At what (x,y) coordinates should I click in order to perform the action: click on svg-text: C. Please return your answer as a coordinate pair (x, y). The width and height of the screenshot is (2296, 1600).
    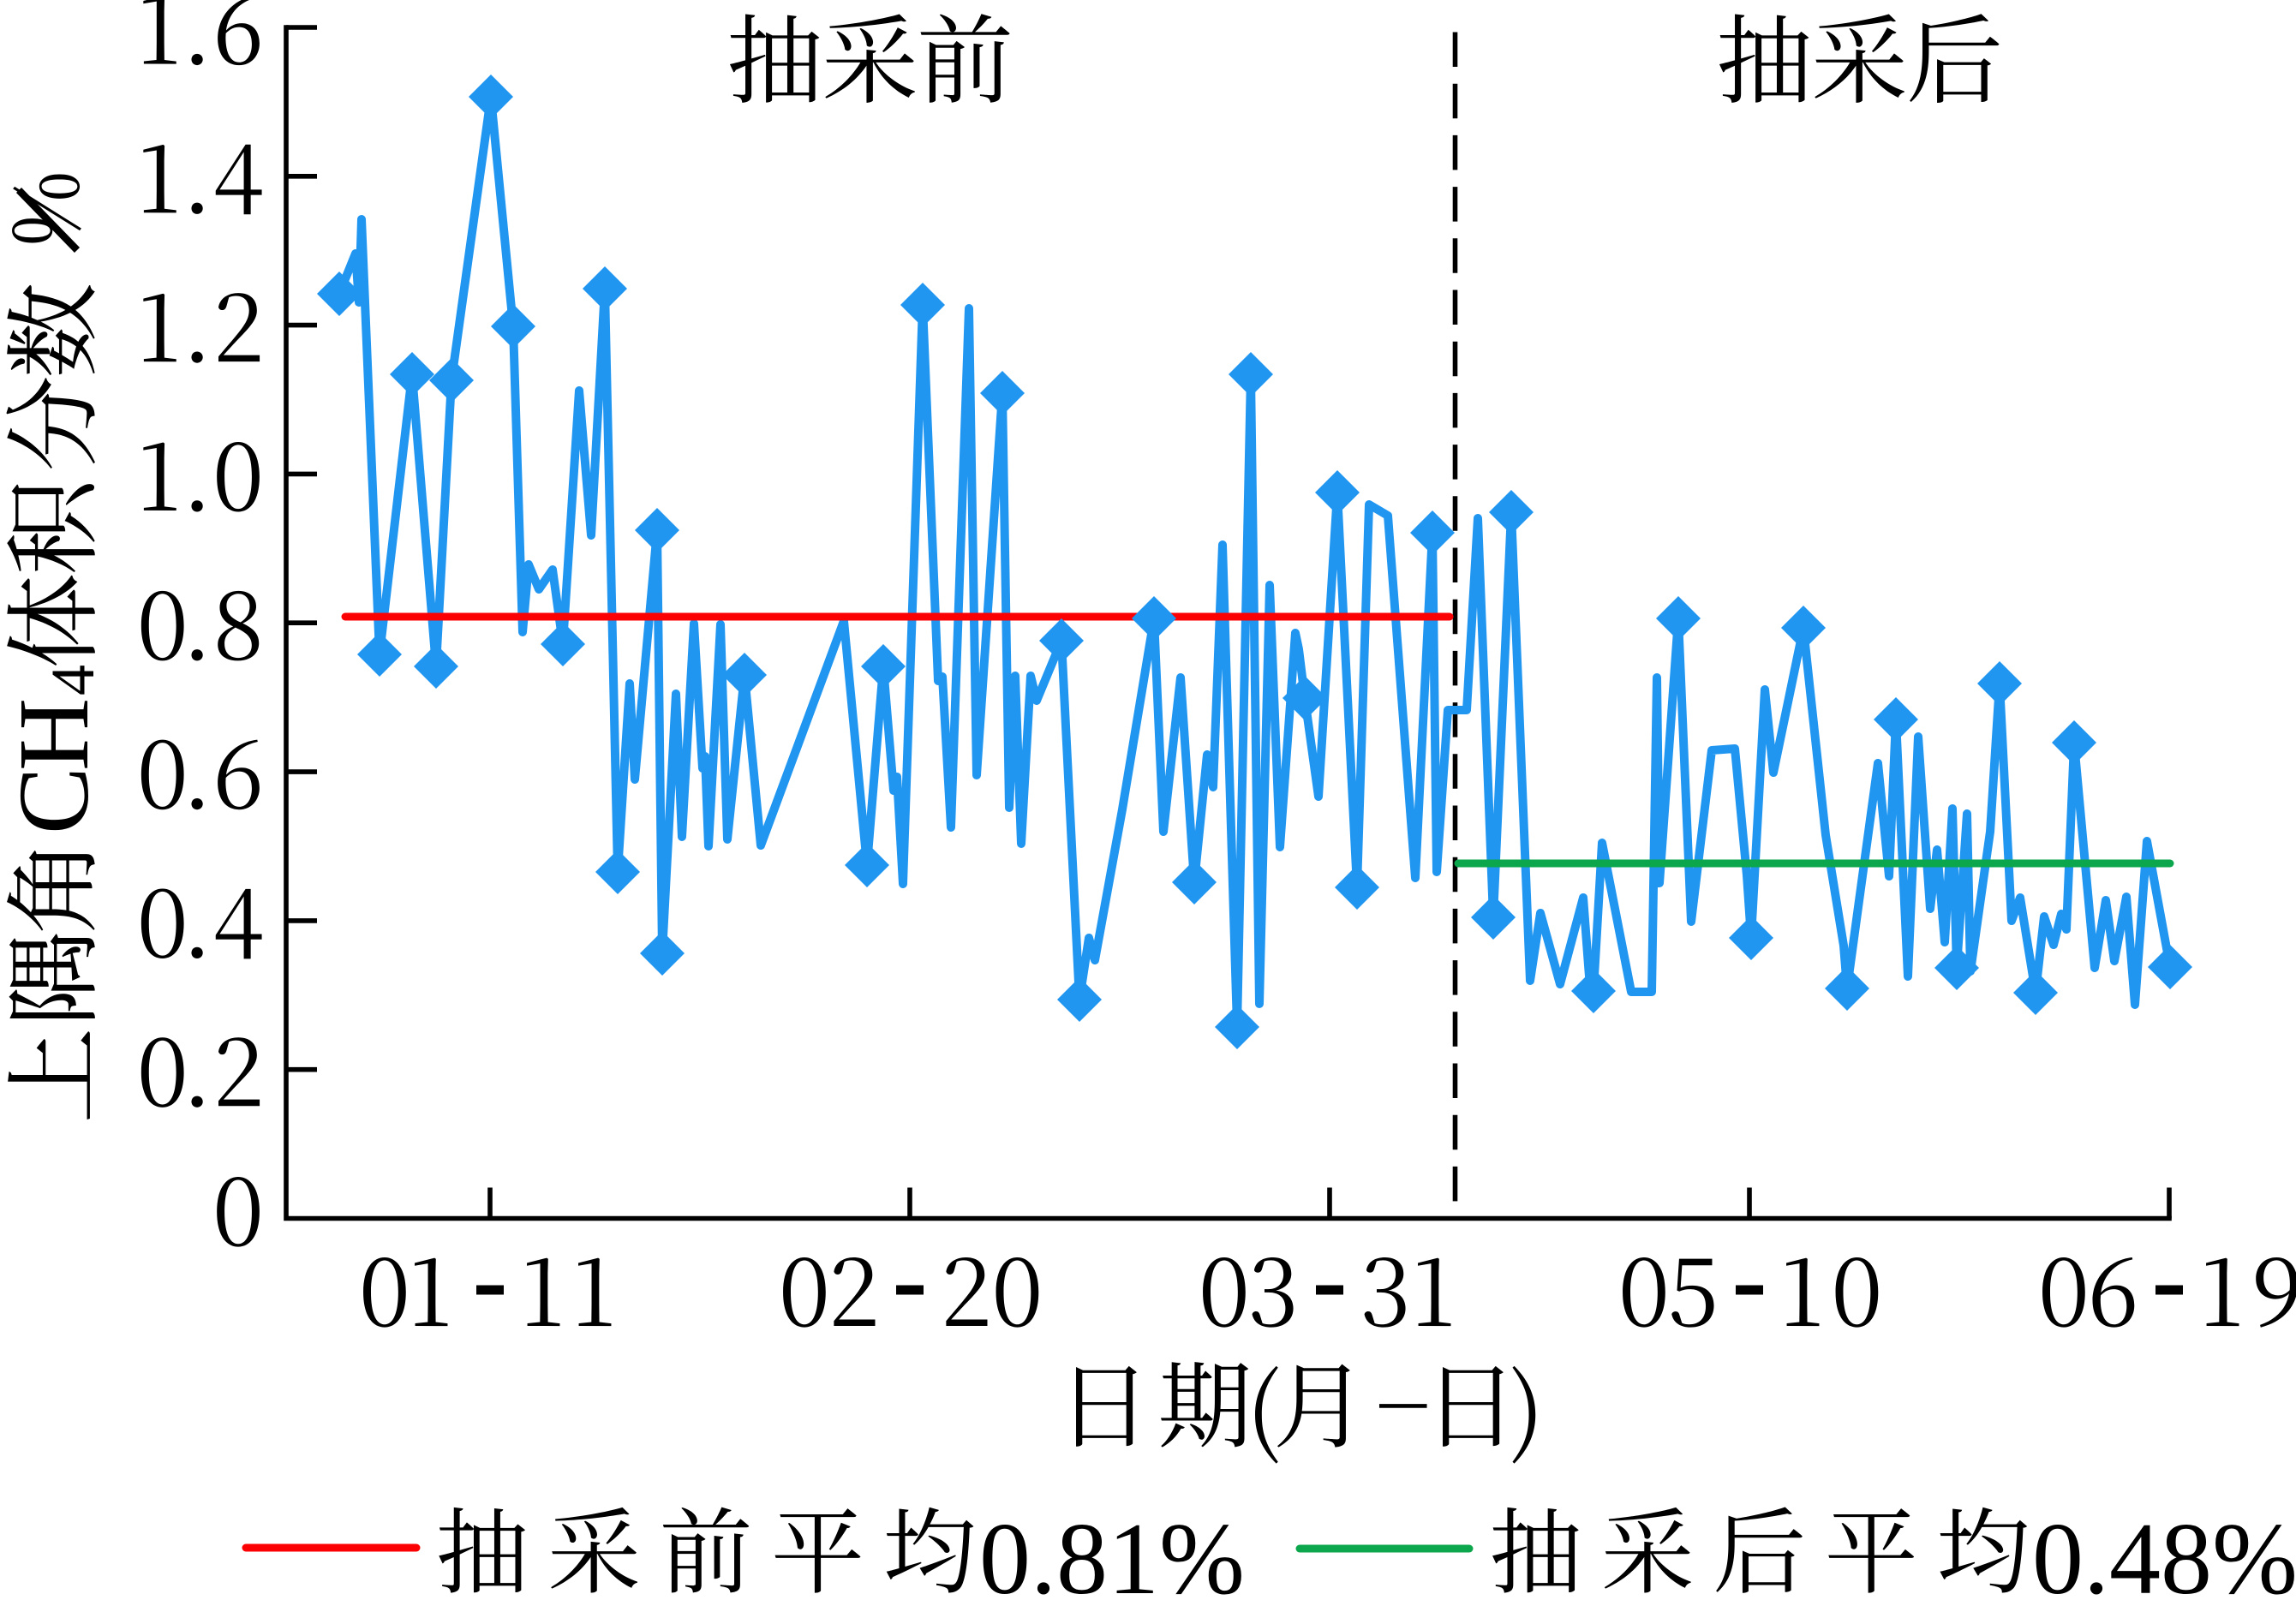
    Looking at the image, I should click on (55, 800).